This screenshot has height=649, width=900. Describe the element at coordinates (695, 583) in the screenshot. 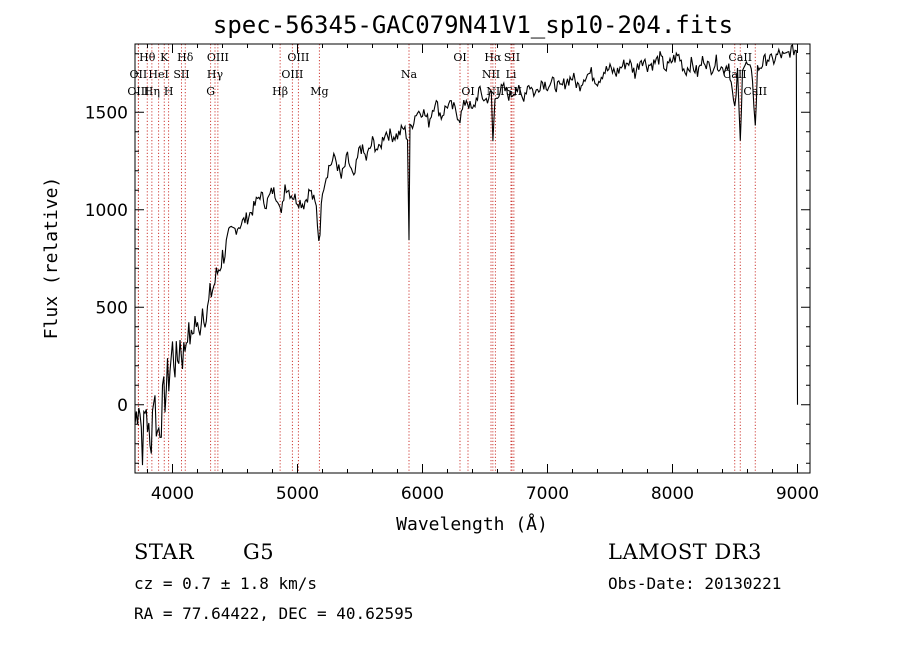

I see `observation-date: Obs-Date: 20130221` at that location.